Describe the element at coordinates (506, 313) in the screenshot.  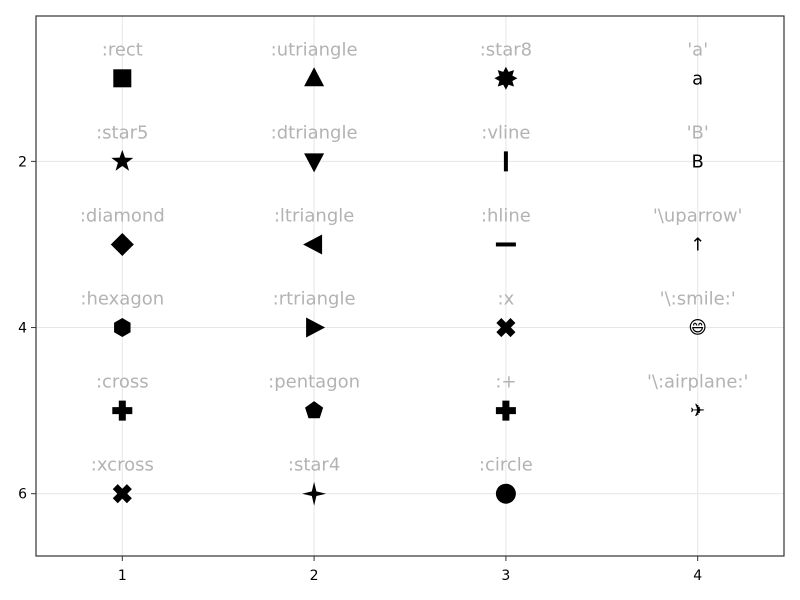
I see `data-point: :x` at that location.